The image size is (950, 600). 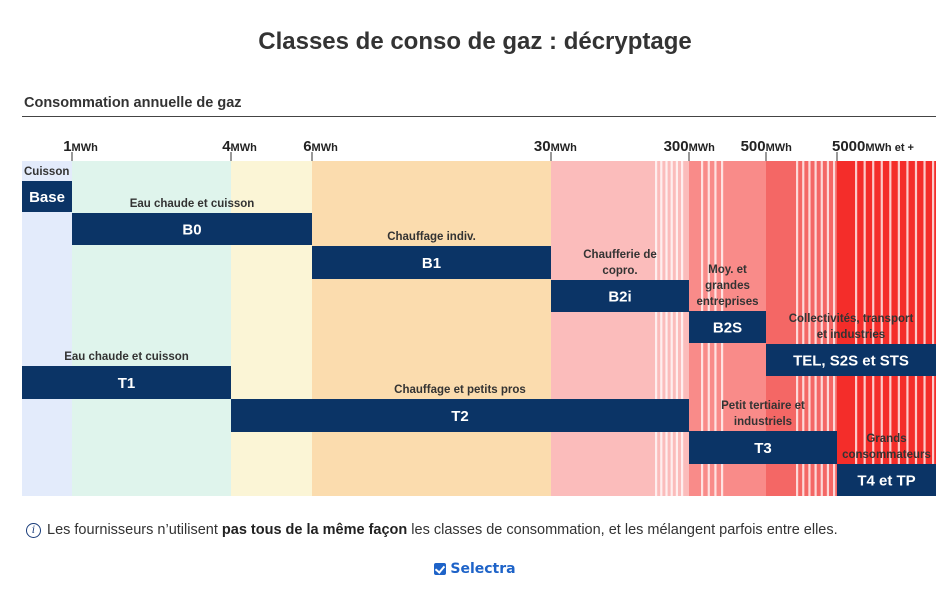 What do you see at coordinates (134, 530) in the screenshot?
I see `footnote-text-start: Les fournisseurs n’utilisent` at bounding box center [134, 530].